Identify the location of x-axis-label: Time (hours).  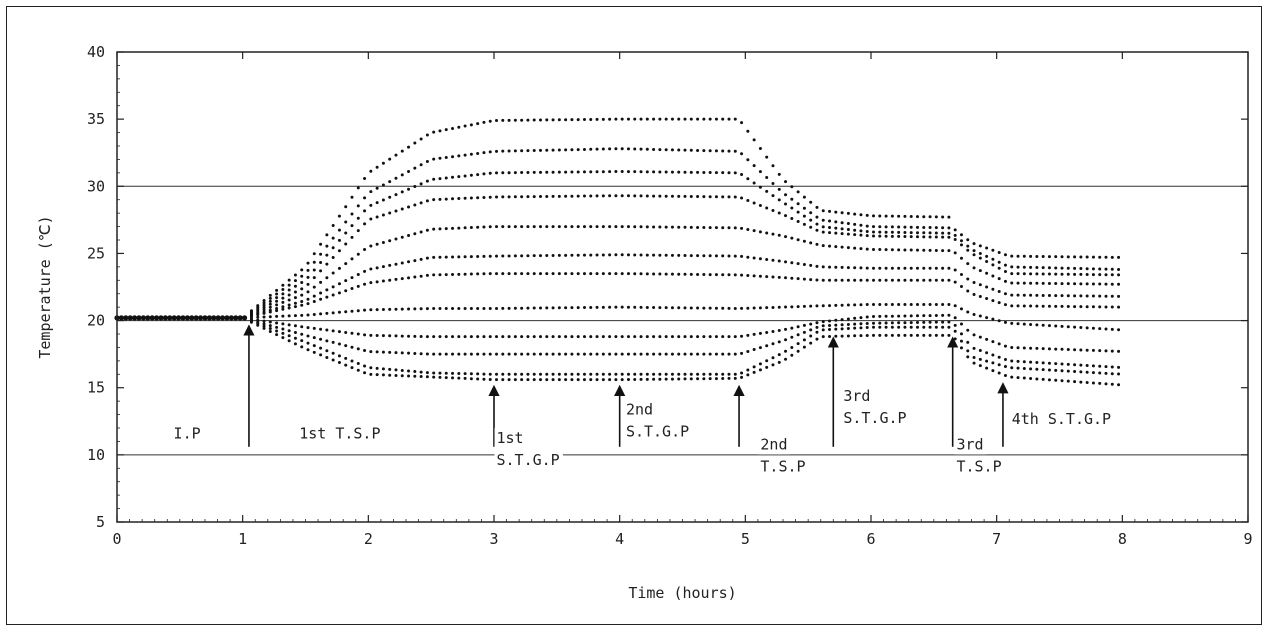
(682, 593).